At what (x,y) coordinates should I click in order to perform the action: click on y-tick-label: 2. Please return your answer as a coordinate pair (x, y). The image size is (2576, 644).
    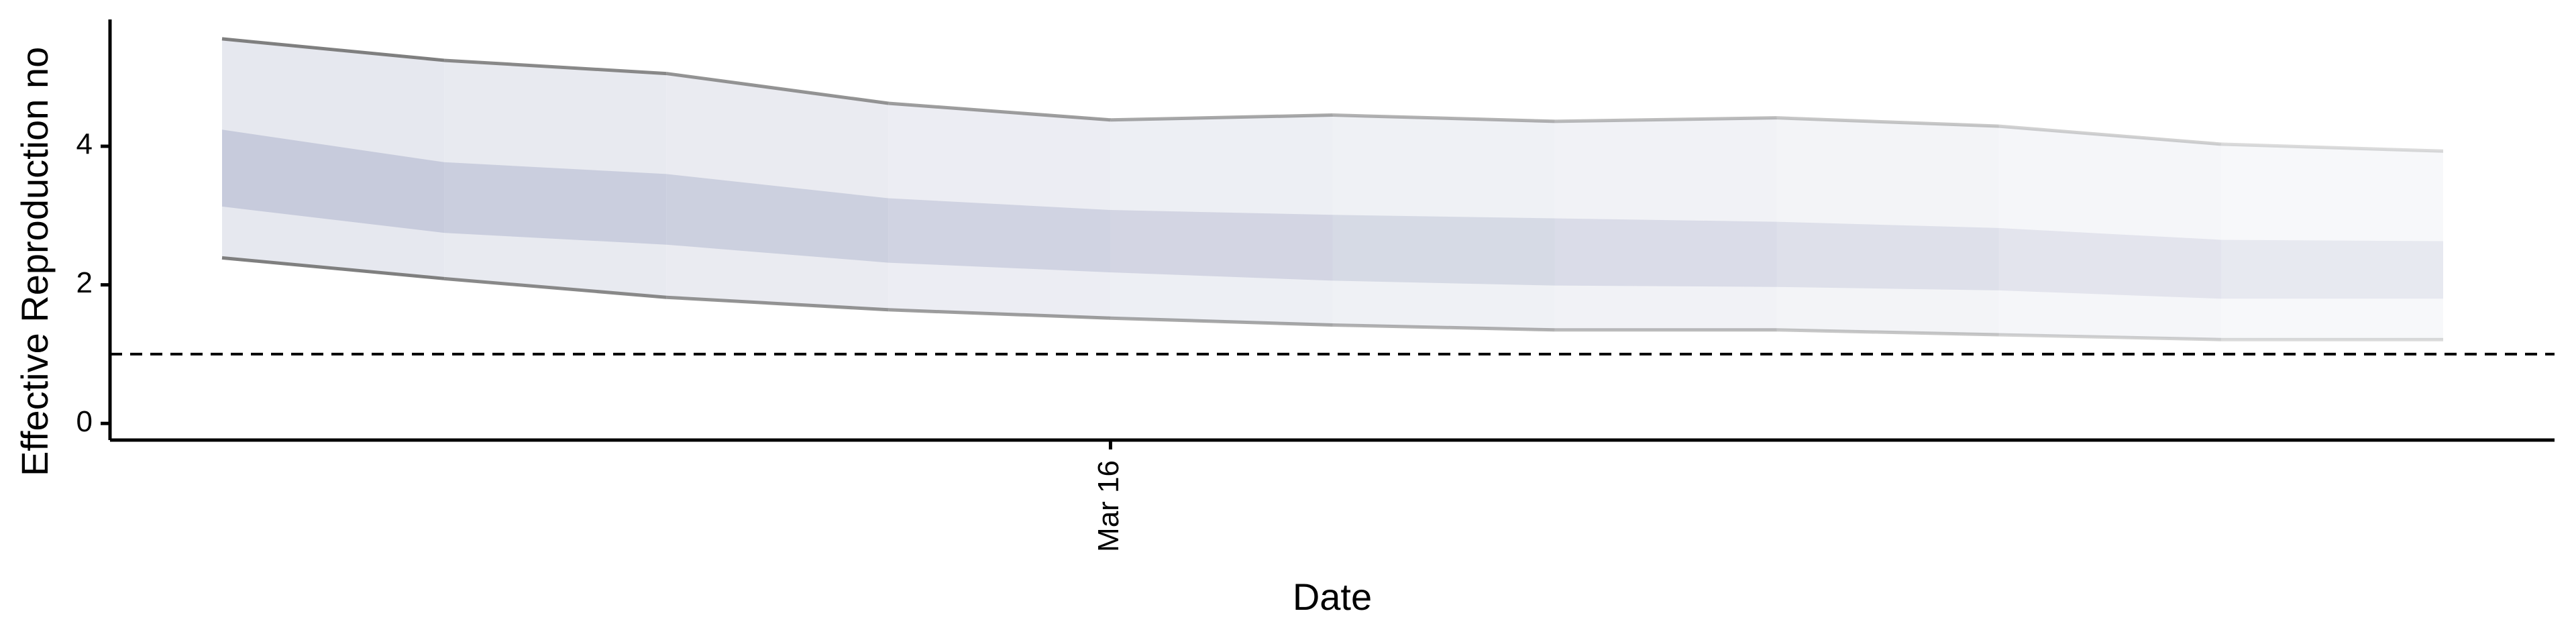
    Looking at the image, I should click on (84, 282).